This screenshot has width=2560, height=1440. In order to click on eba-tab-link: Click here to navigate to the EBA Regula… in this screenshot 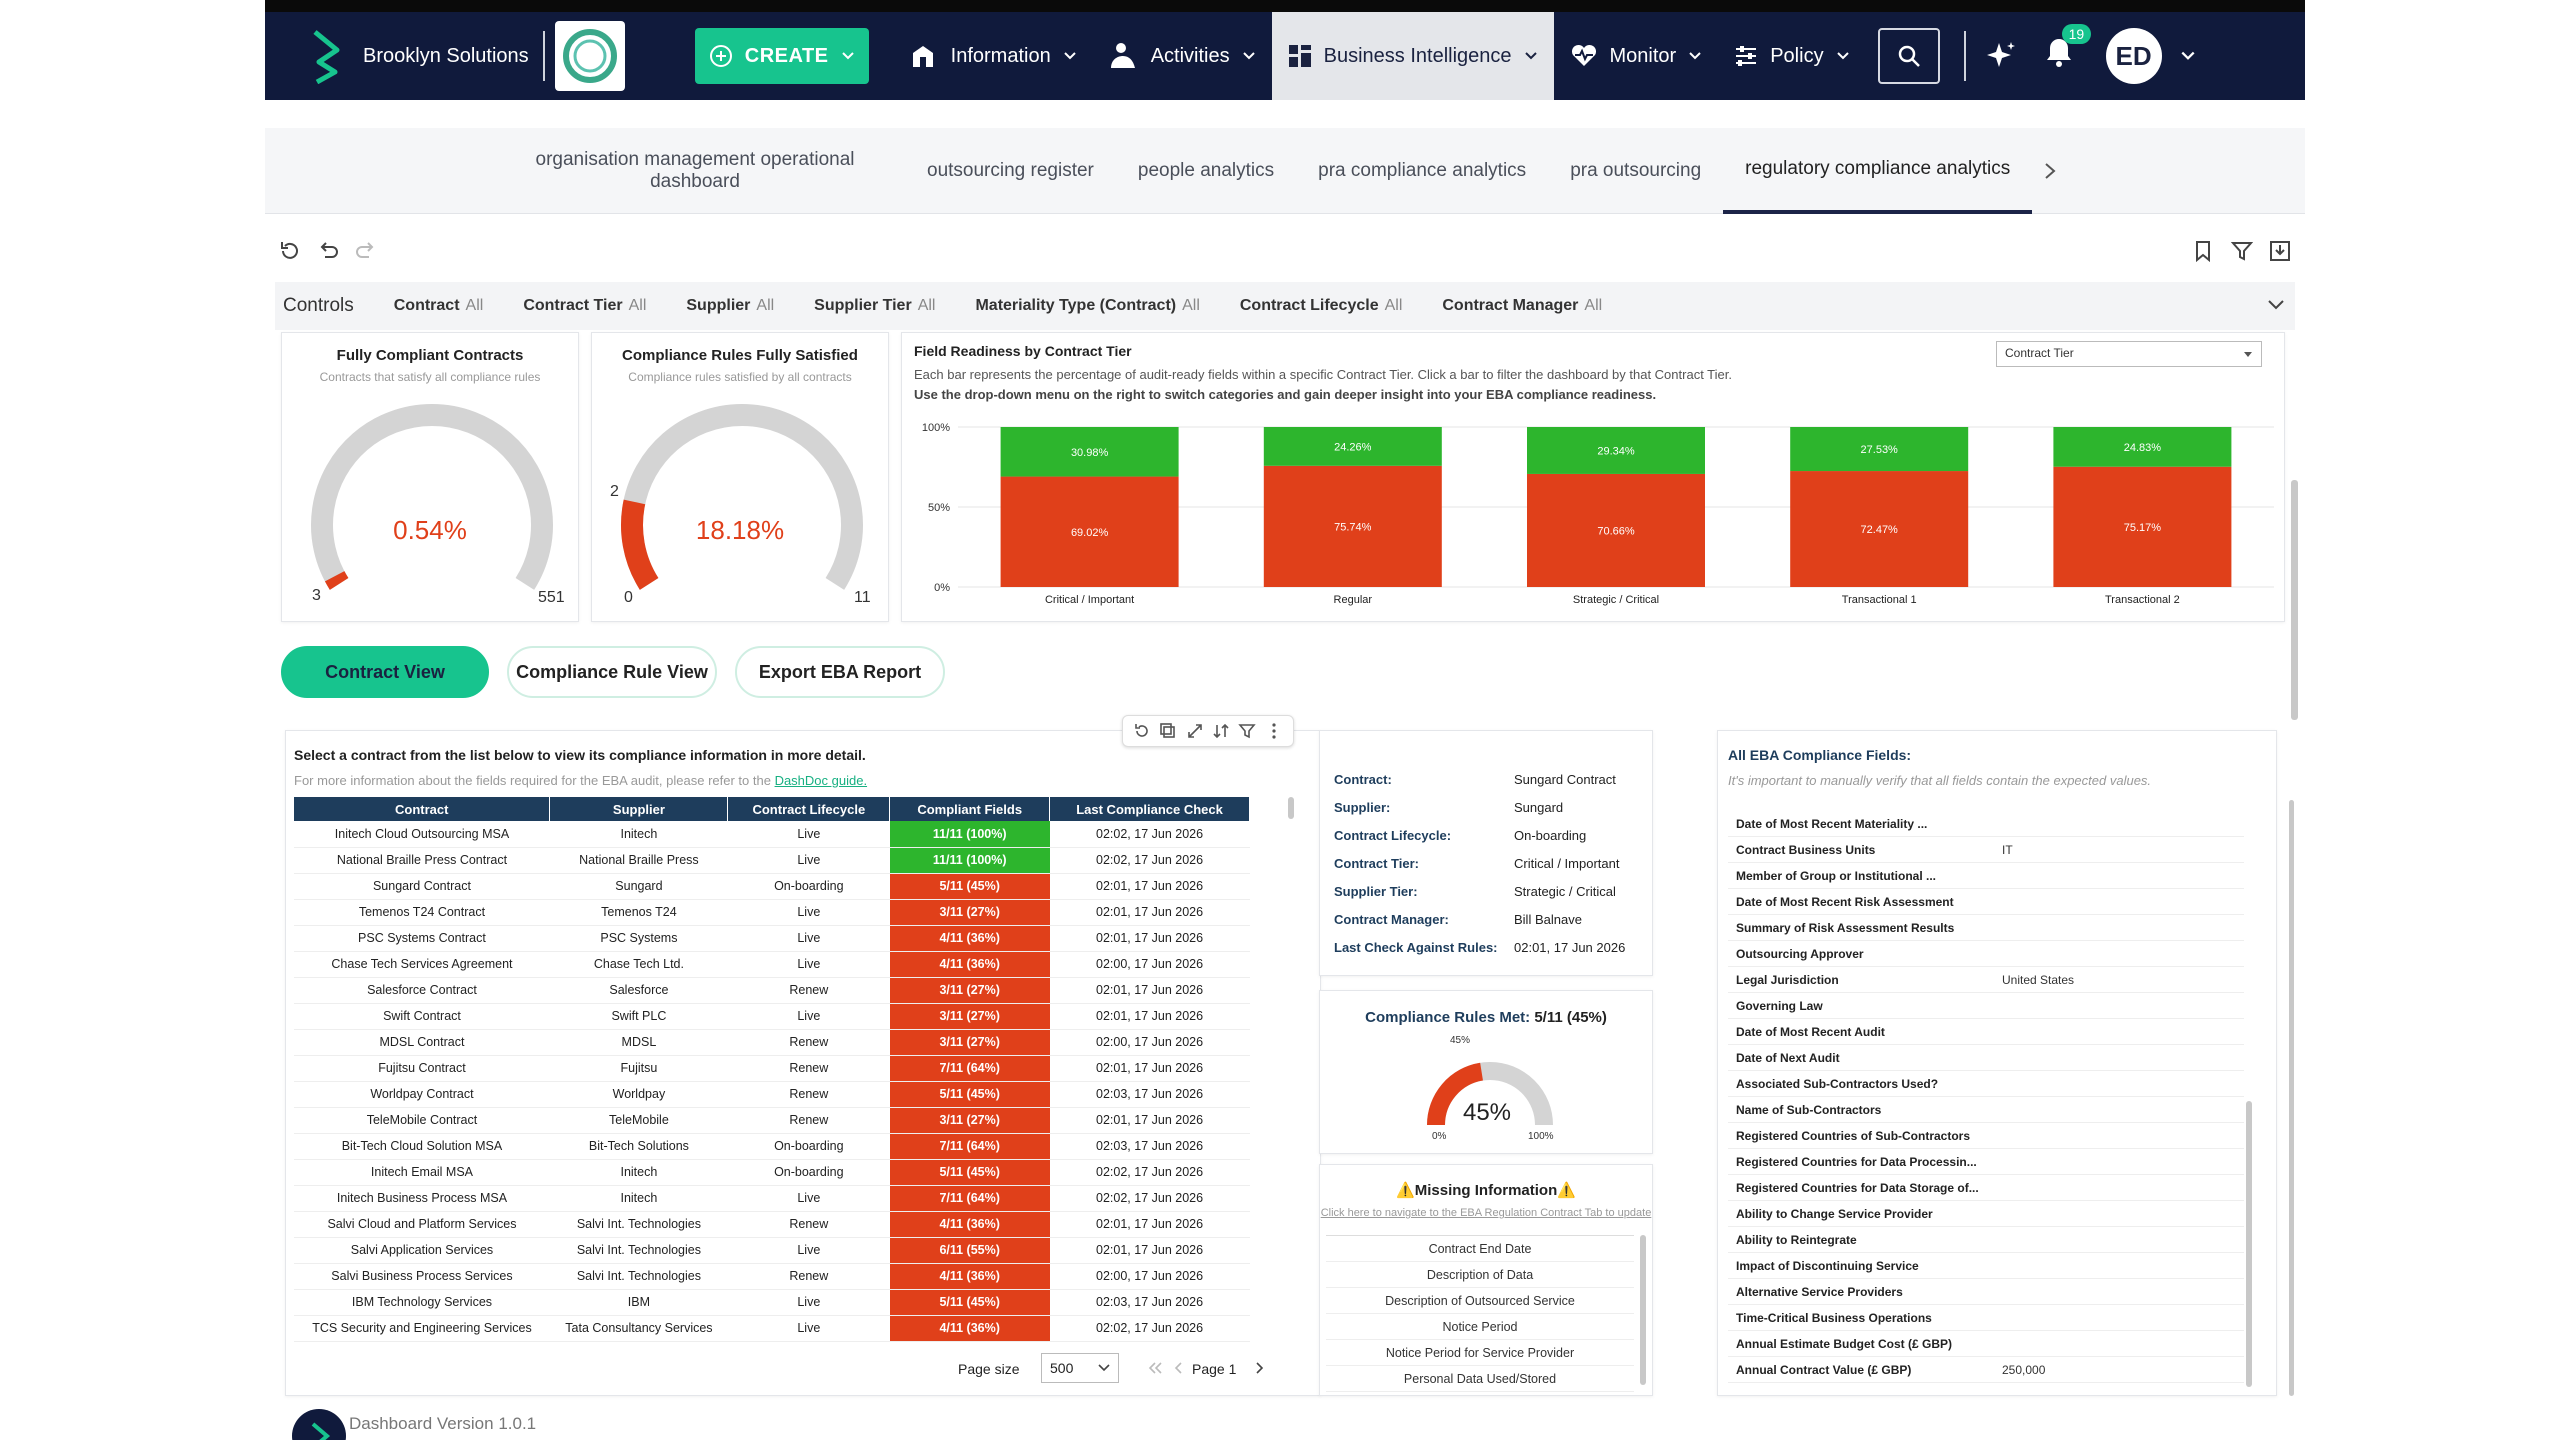, I will do `click(1486, 1213)`.